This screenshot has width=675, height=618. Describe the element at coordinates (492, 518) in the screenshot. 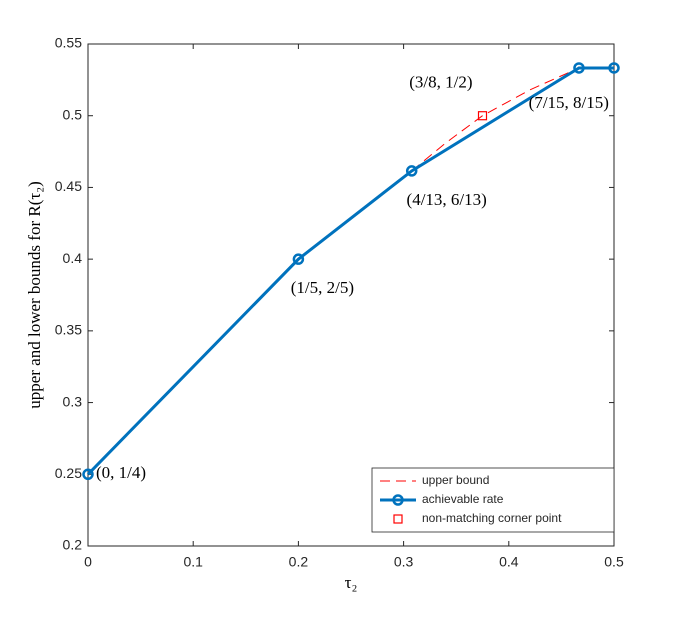

I see `legend-label: non-matching corner point` at that location.